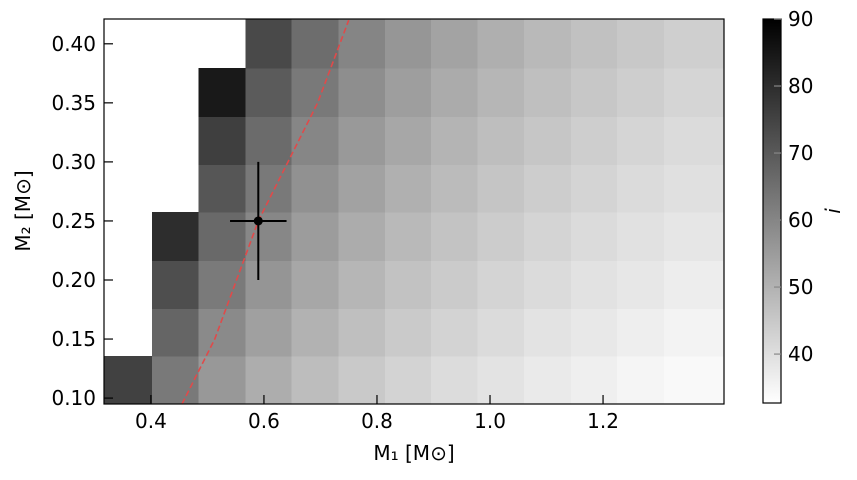  I want to click on y-tick-label: 0.25, so click(73, 221).